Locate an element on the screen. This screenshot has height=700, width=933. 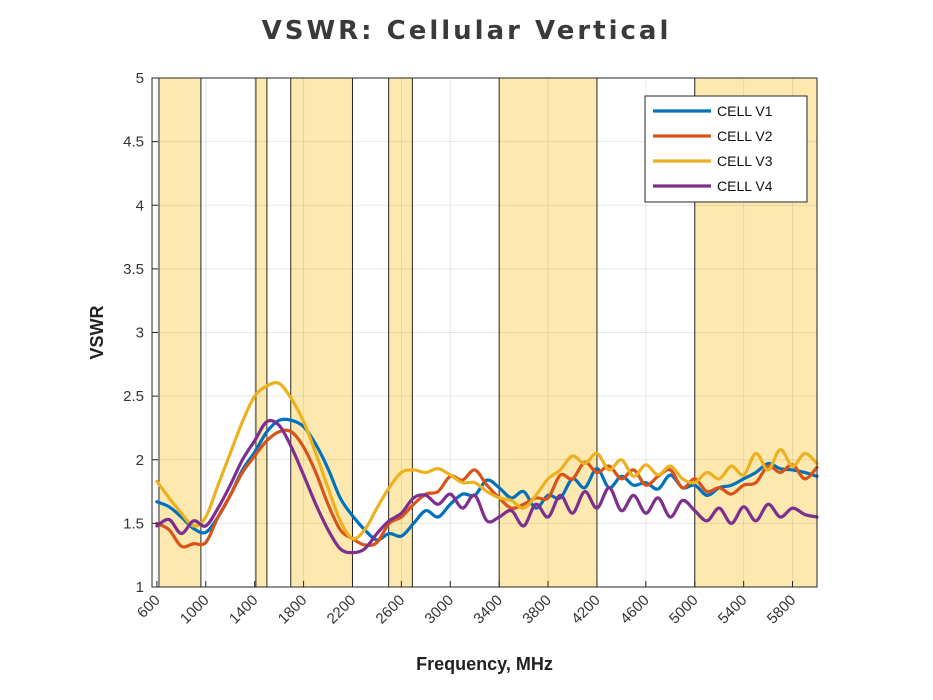
y-tick-label: 5 is located at coordinates (140, 78).